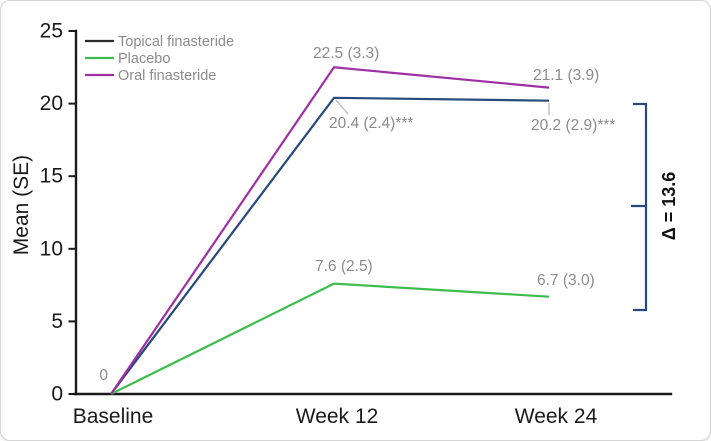 Image resolution: width=711 pixels, height=441 pixels. I want to click on delta-label: Δ = 13.6, so click(669, 206).